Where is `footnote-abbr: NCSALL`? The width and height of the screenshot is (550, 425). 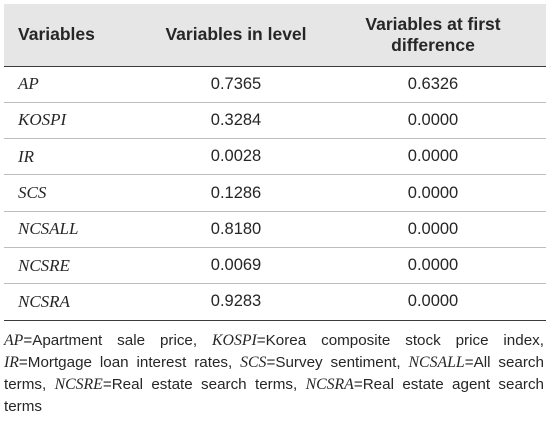
footnote-abbr: NCSALL is located at coordinates (436, 362).